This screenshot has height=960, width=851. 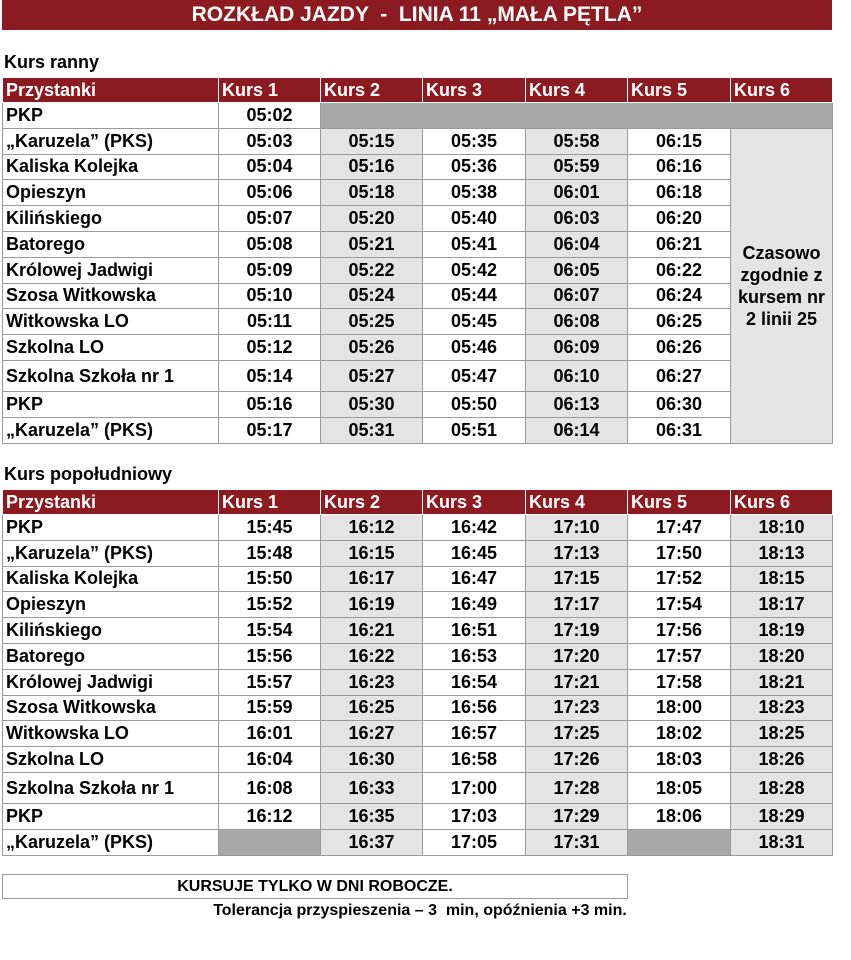 I want to click on header-cell: Kurs 5, so click(x=679, y=90).